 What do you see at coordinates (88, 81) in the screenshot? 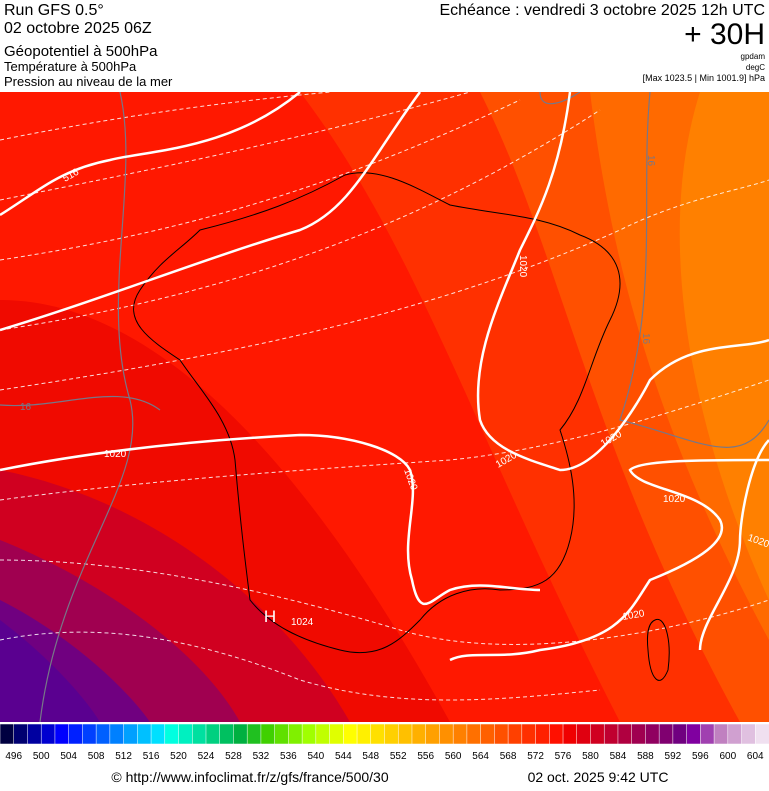
I see `field: Pression au niveau de la mer` at bounding box center [88, 81].